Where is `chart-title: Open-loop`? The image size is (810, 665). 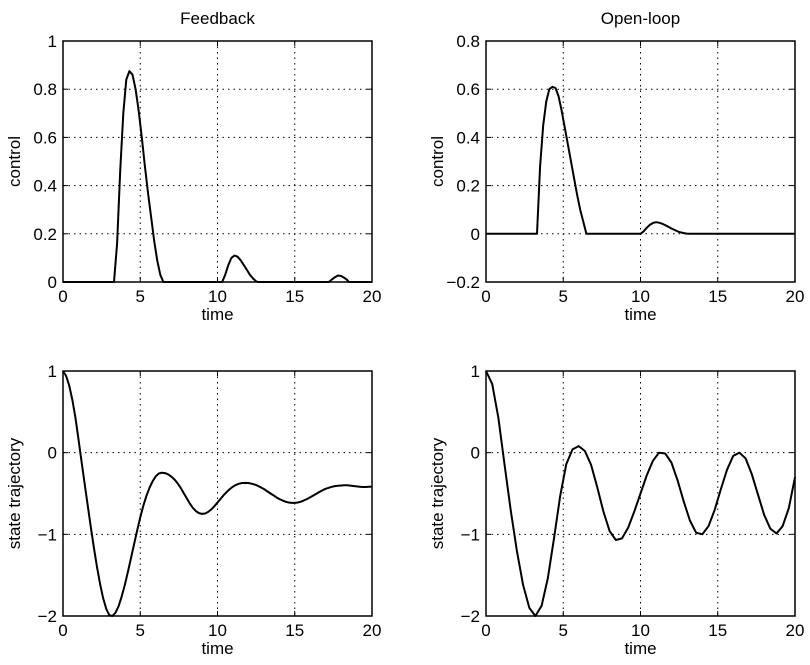 chart-title: Open-loop is located at coordinates (640, 18).